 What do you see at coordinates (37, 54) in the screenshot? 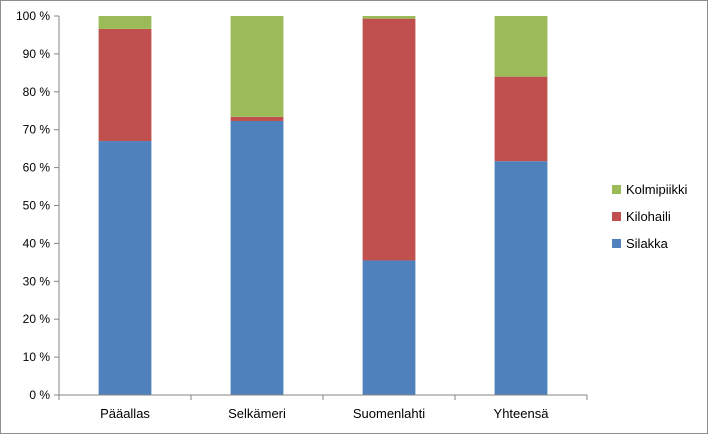
I see `y-tick-label: 90 %` at bounding box center [37, 54].